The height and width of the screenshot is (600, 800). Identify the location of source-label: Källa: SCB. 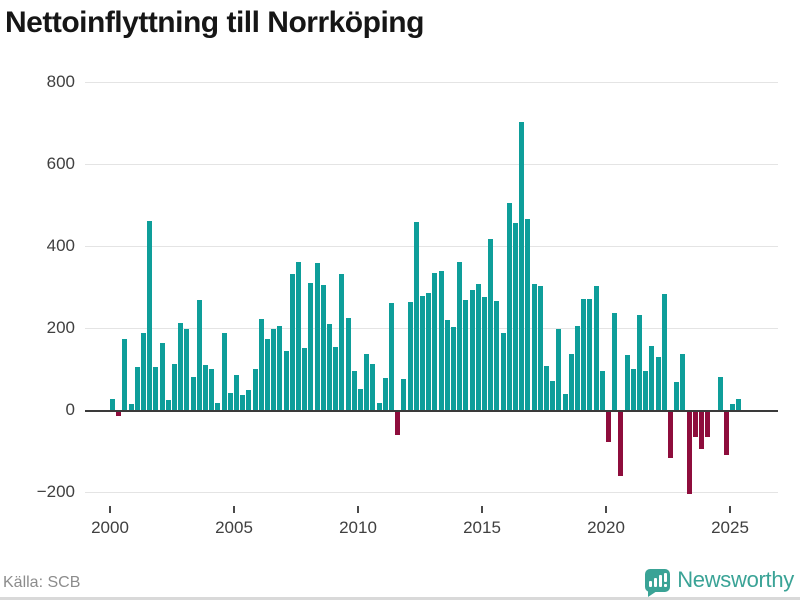
(42, 582).